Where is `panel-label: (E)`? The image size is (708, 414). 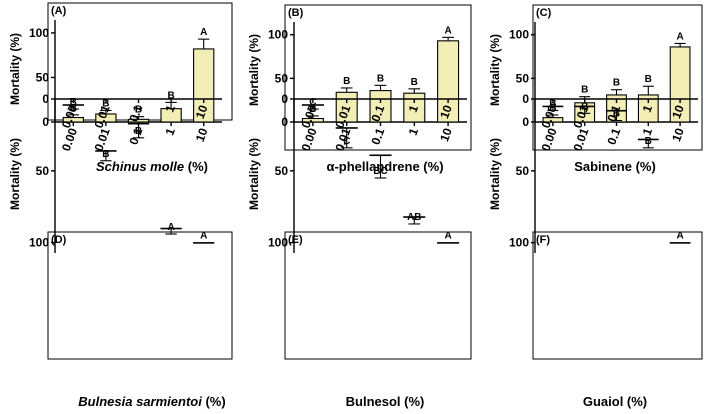 panel-label: (E) is located at coordinates (295, 240).